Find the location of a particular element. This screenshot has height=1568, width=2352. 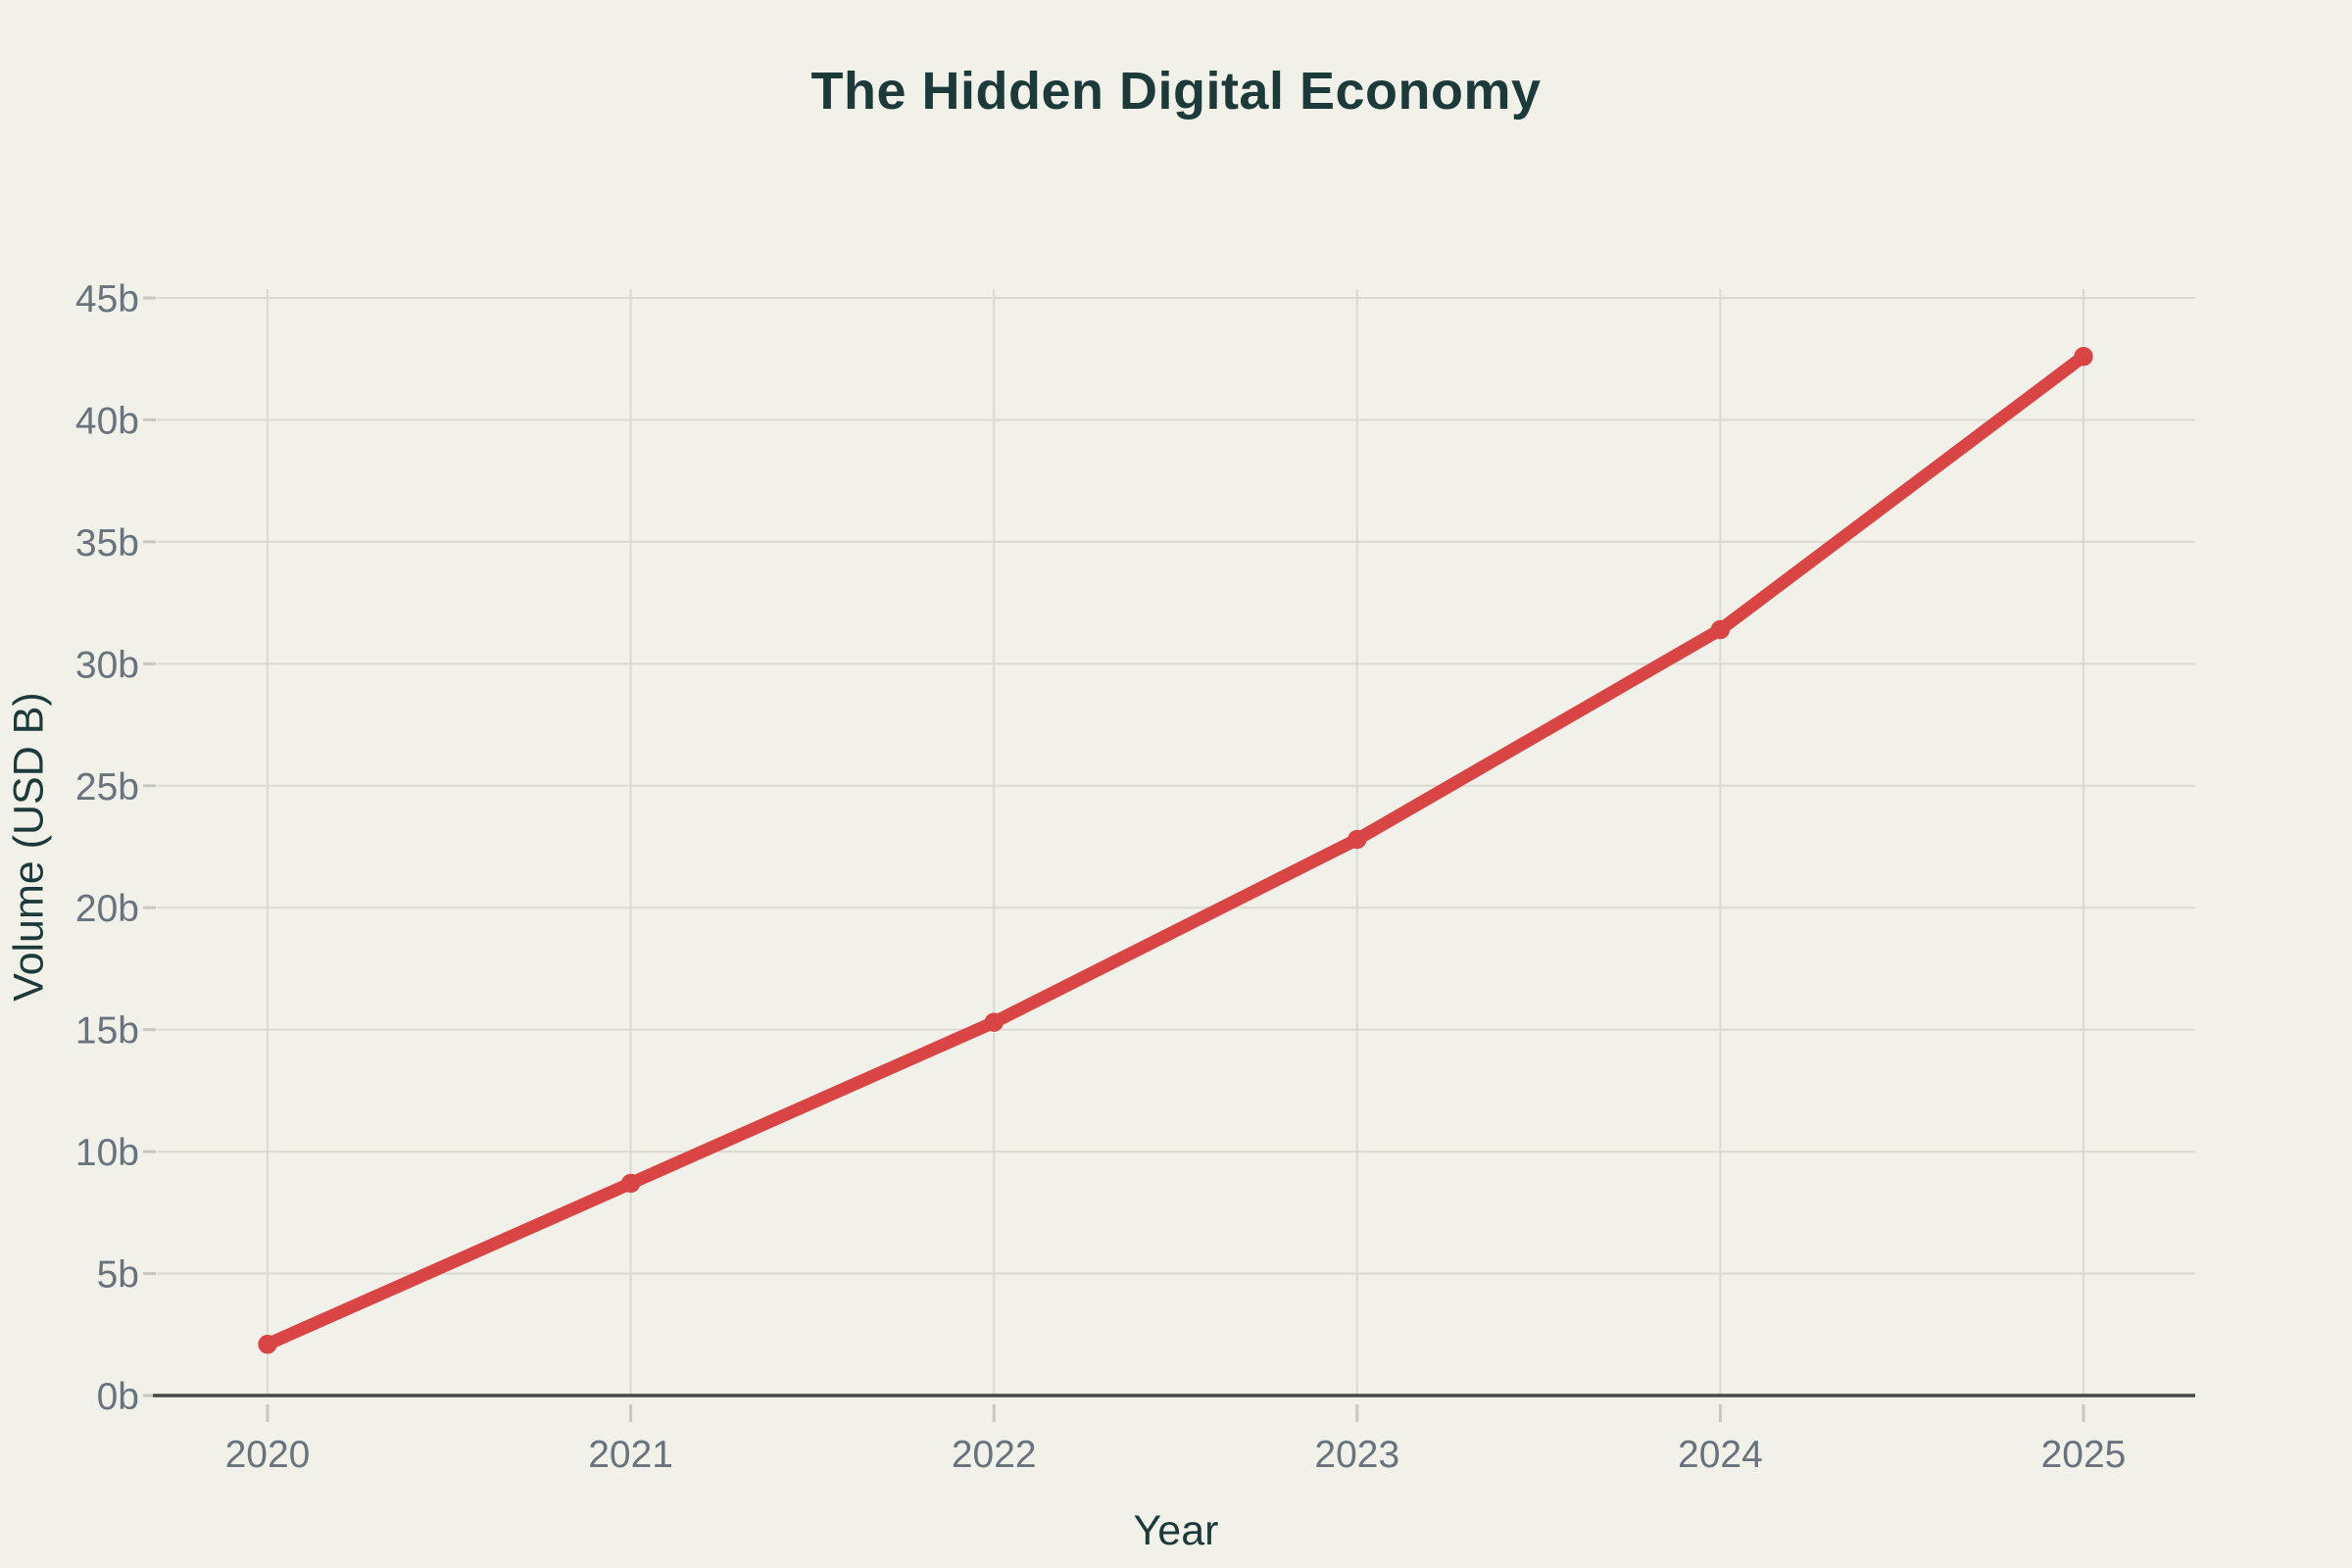

y-tick-label: 35b is located at coordinates (107, 543).